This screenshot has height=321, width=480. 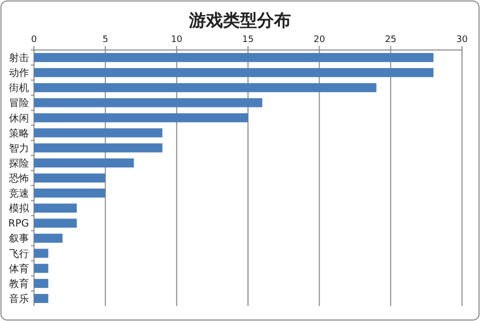 What do you see at coordinates (19, 133) in the screenshot?
I see `y-tick-label: 策略` at bounding box center [19, 133].